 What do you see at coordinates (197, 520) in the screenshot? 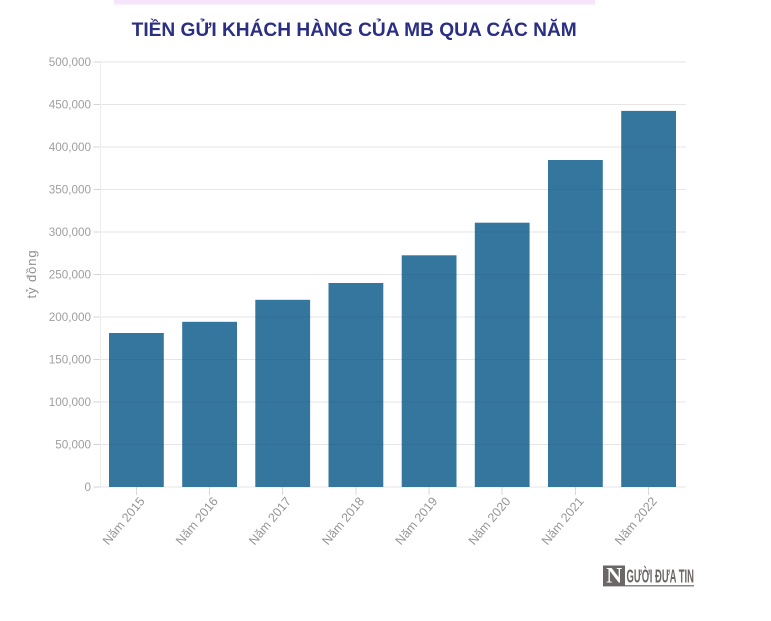
I see `svg-text: Năm 2016` at bounding box center [197, 520].